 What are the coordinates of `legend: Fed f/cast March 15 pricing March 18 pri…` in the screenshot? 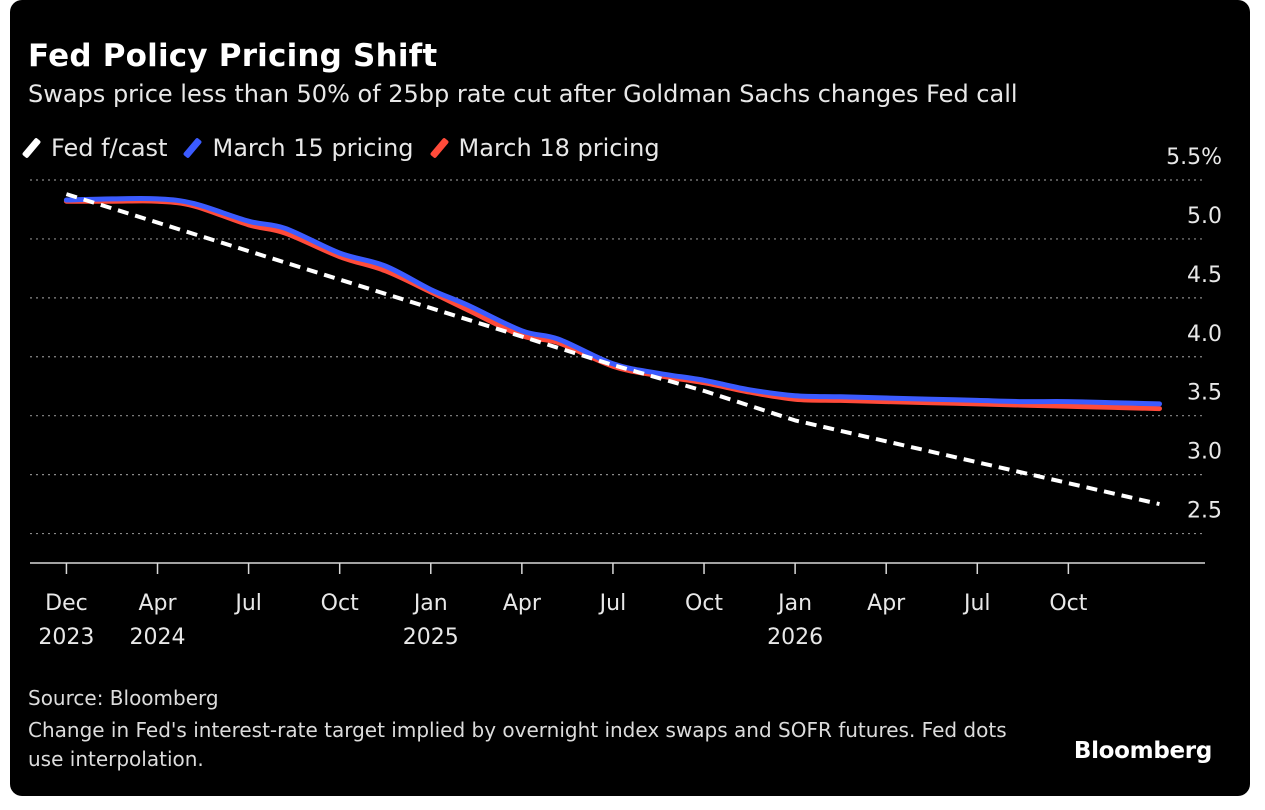 It's located at (351, 148).